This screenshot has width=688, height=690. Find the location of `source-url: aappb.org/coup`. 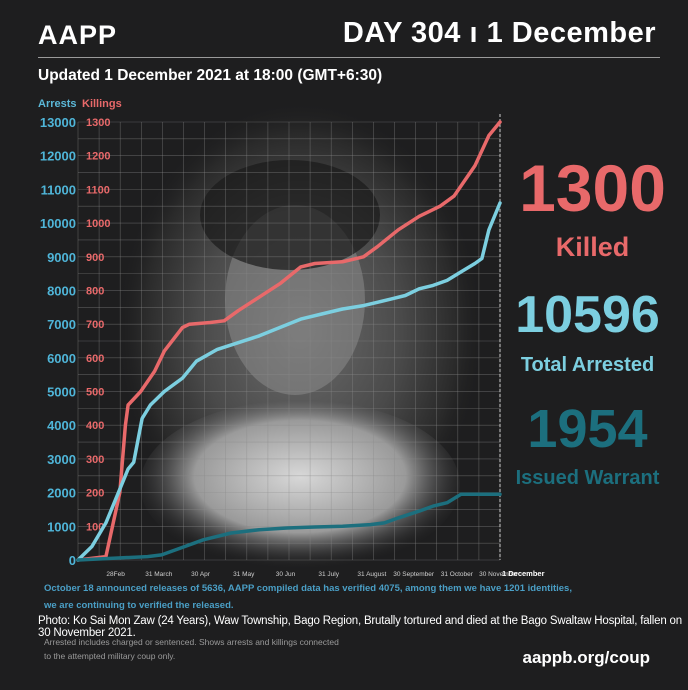

source-url: aappb.org/coup is located at coordinates (586, 657).